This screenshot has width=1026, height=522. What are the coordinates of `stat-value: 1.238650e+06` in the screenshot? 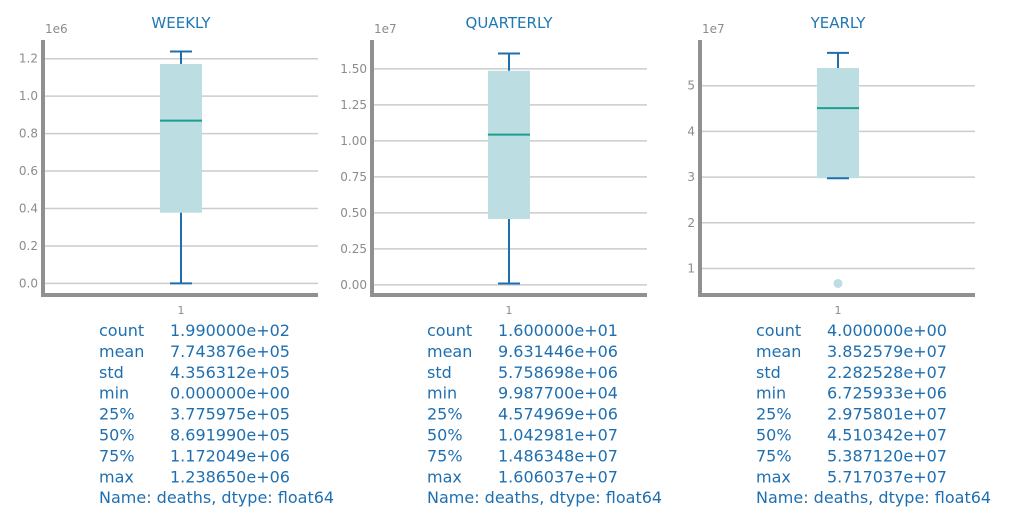 It's located at (230, 476).